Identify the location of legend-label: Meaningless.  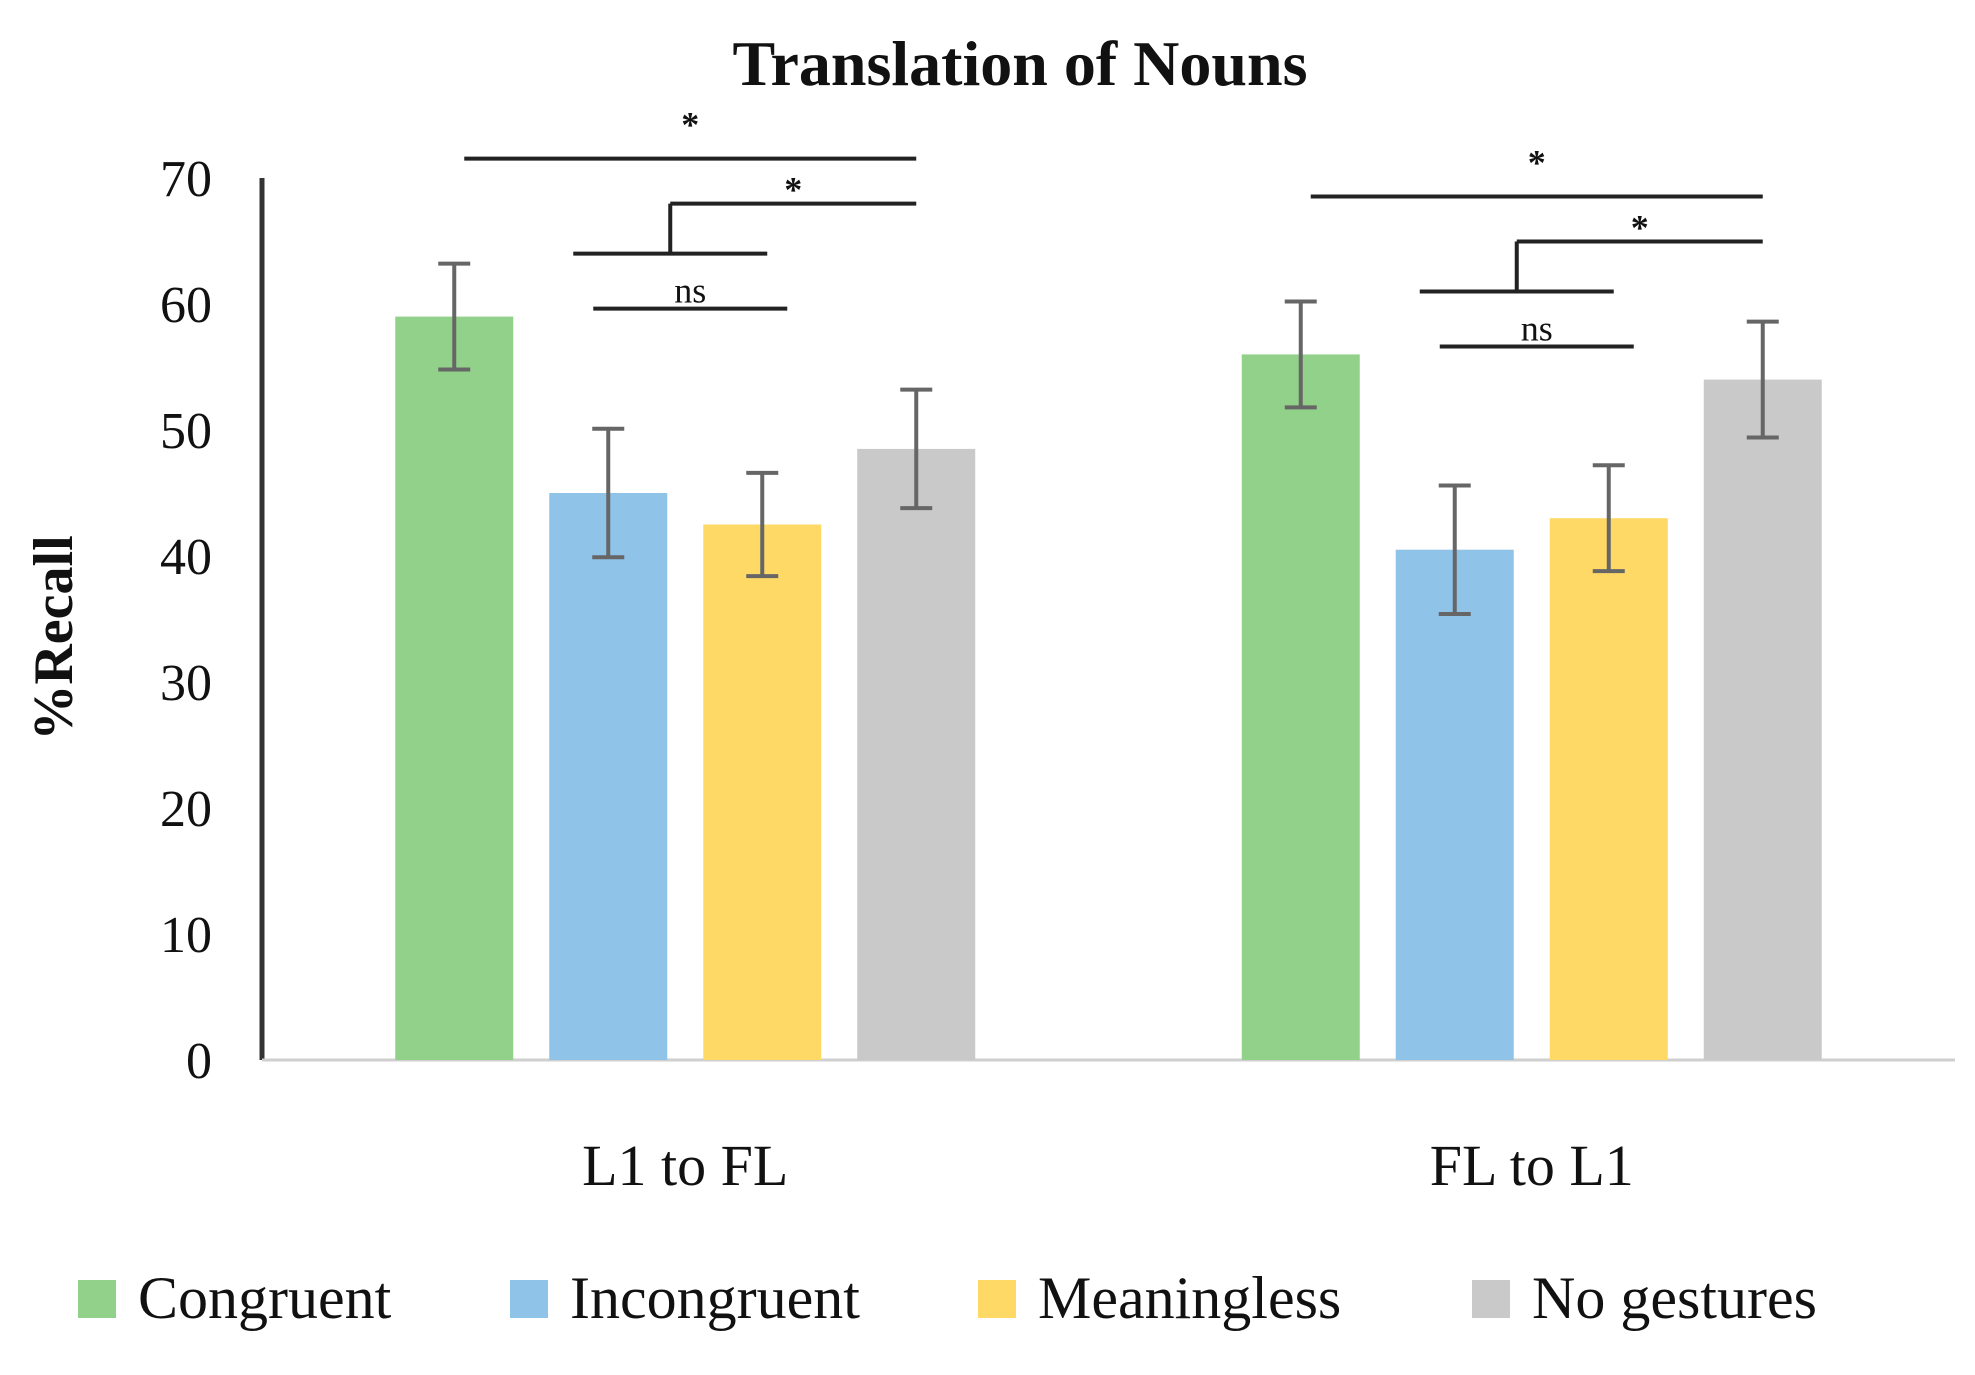
(1189, 1298).